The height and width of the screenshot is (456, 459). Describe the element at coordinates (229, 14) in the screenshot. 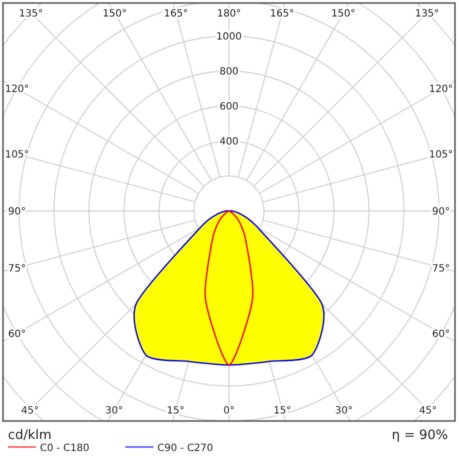

I see `spoke-label: 180°` at that location.